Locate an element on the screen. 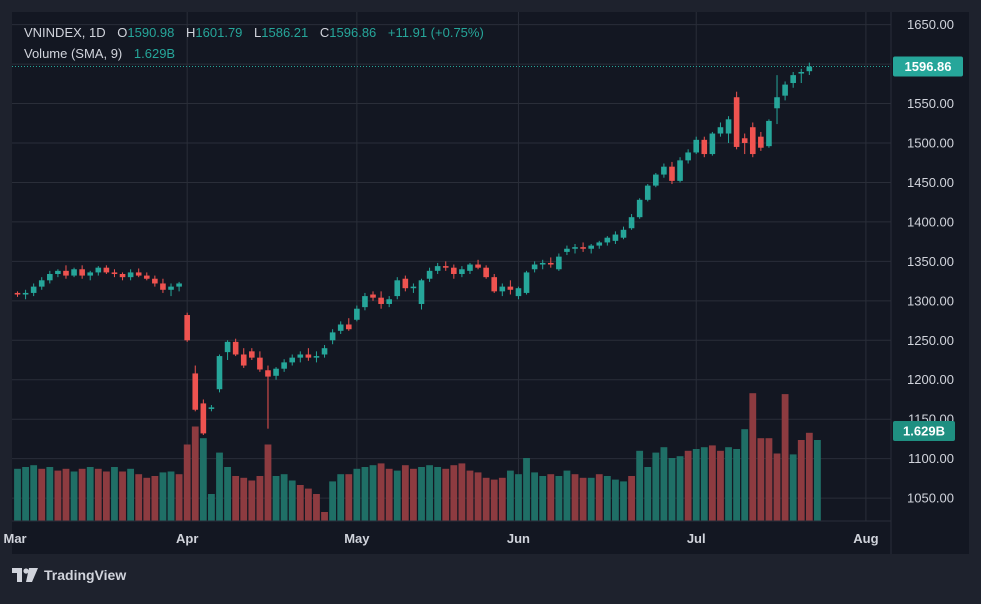 The height and width of the screenshot is (604, 981). y-tick-label: 1500.00 is located at coordinates (930, 142).